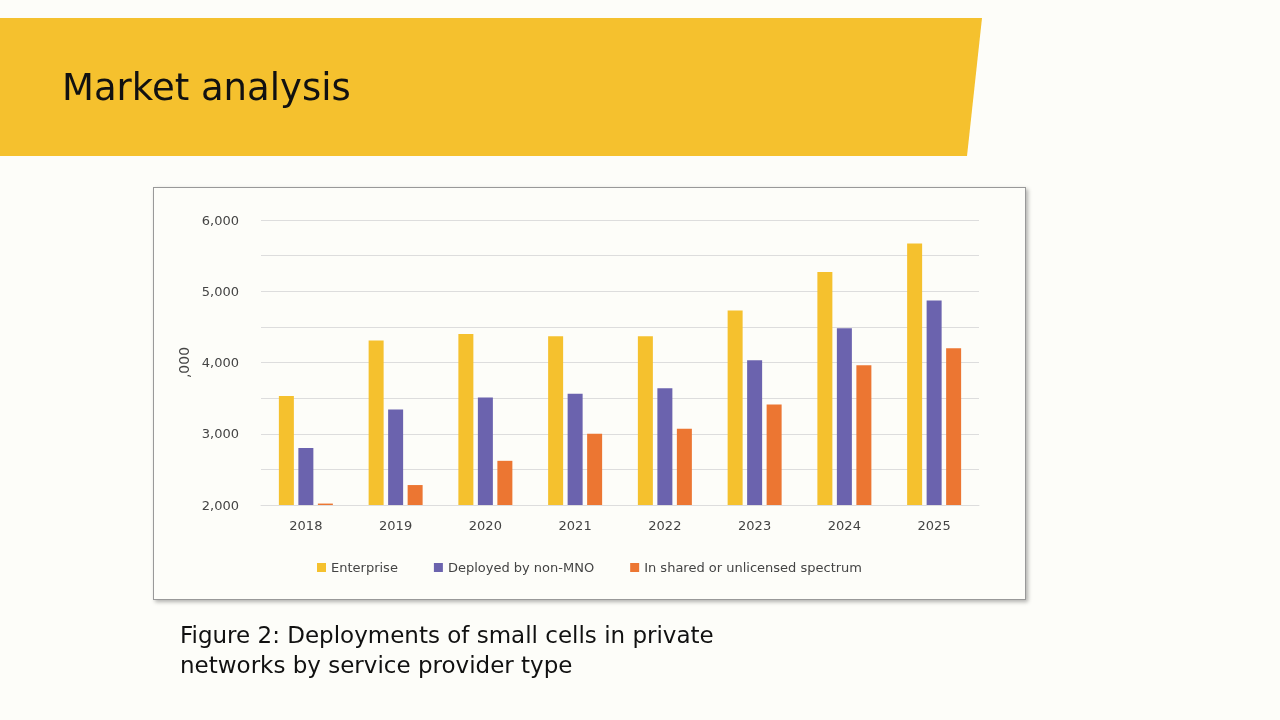 This screenshot has height=720, width=1280. Describe the element at coordinates (396, 525) in the screenshot. I see `x-tick-label: 2019` at that location.